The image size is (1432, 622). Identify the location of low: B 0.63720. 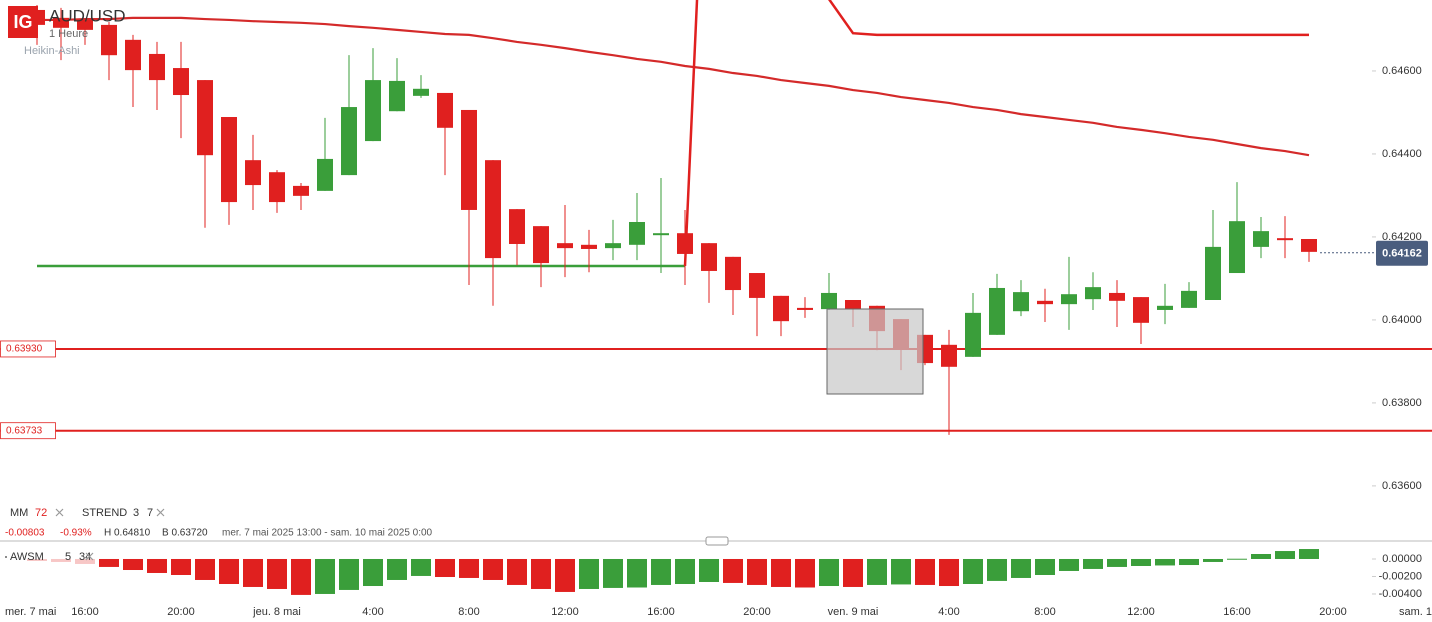
(185, 533).